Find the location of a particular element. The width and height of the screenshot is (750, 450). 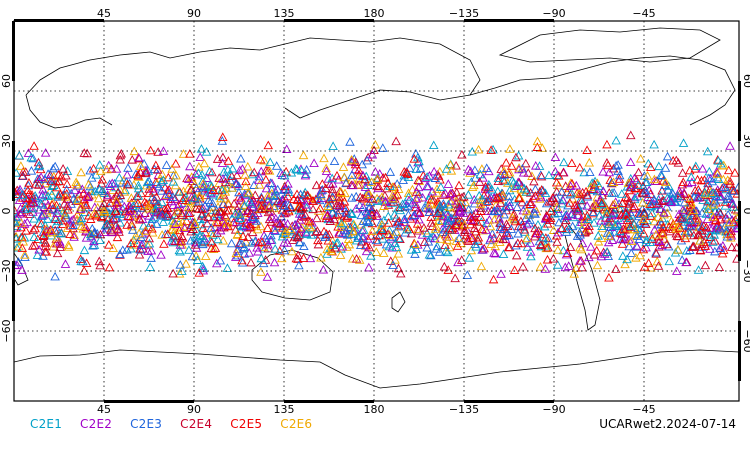

right-lat-label: 30 is located at coordinates (745, 141).